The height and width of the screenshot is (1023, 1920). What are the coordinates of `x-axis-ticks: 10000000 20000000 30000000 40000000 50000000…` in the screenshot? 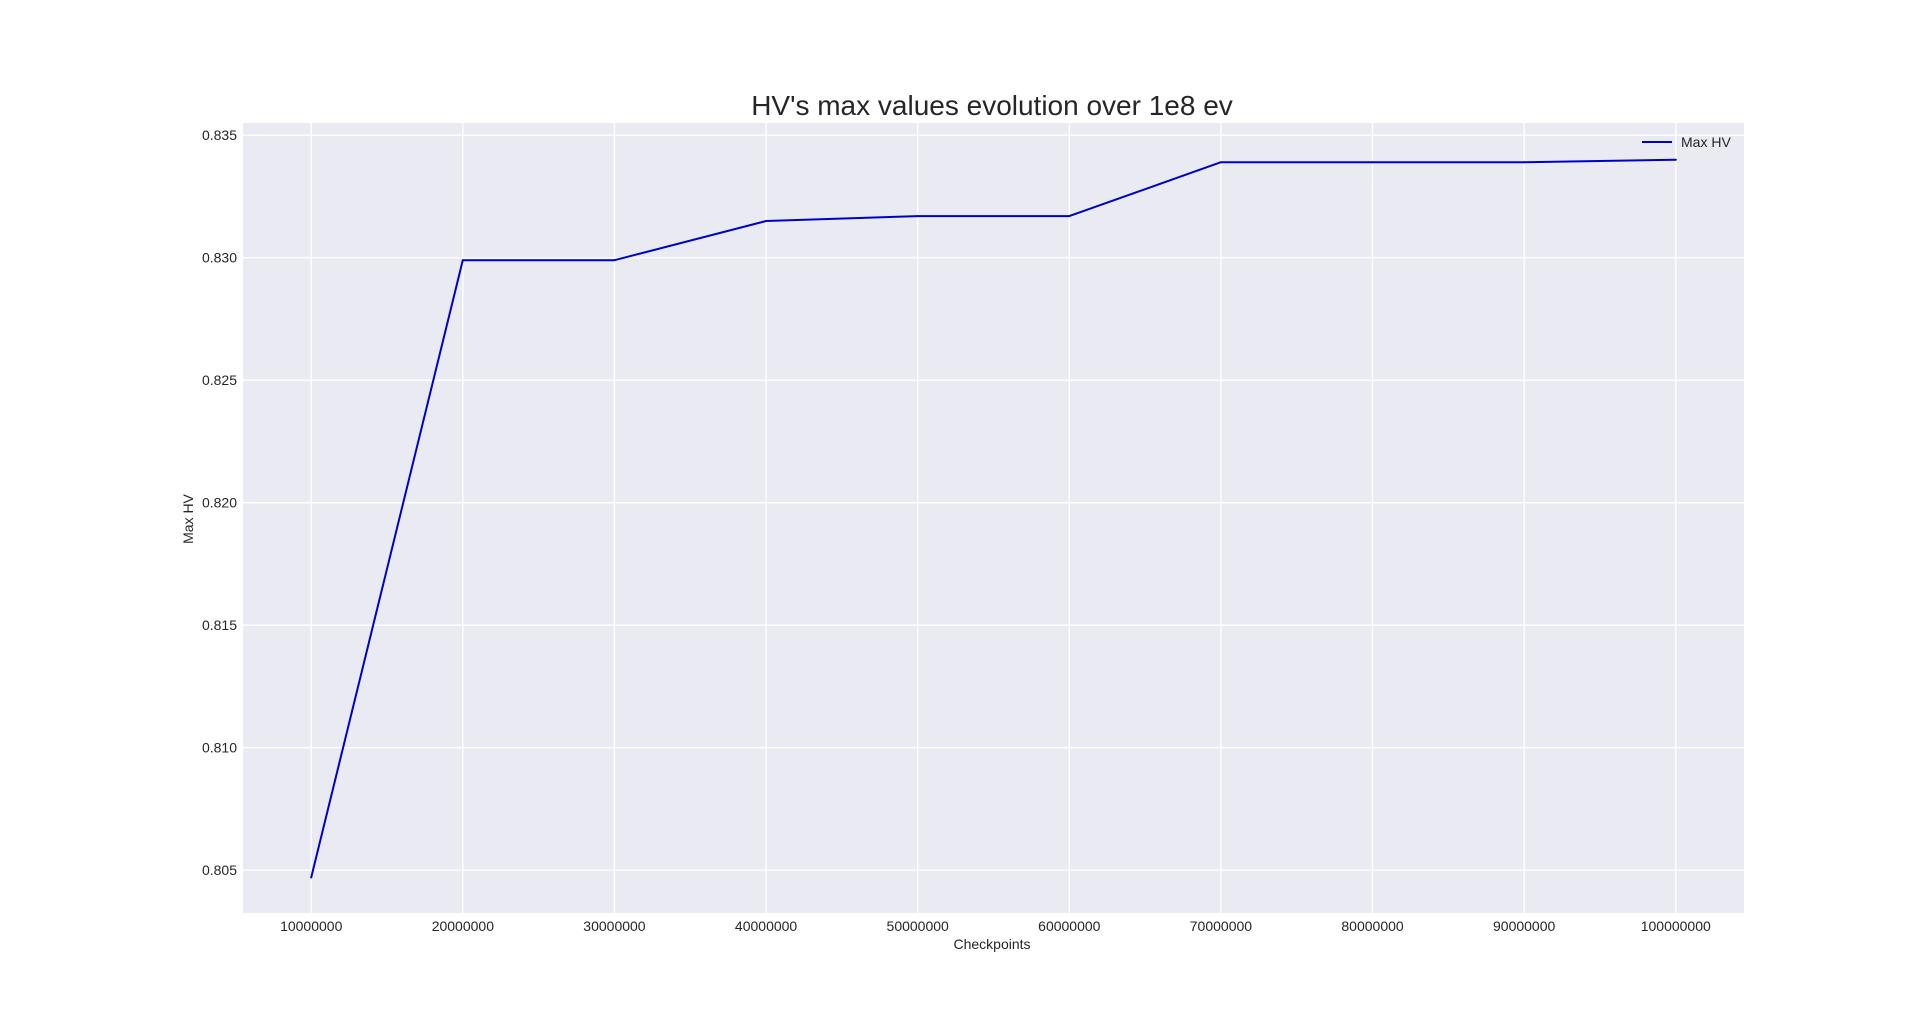 It's located at (995, 926).